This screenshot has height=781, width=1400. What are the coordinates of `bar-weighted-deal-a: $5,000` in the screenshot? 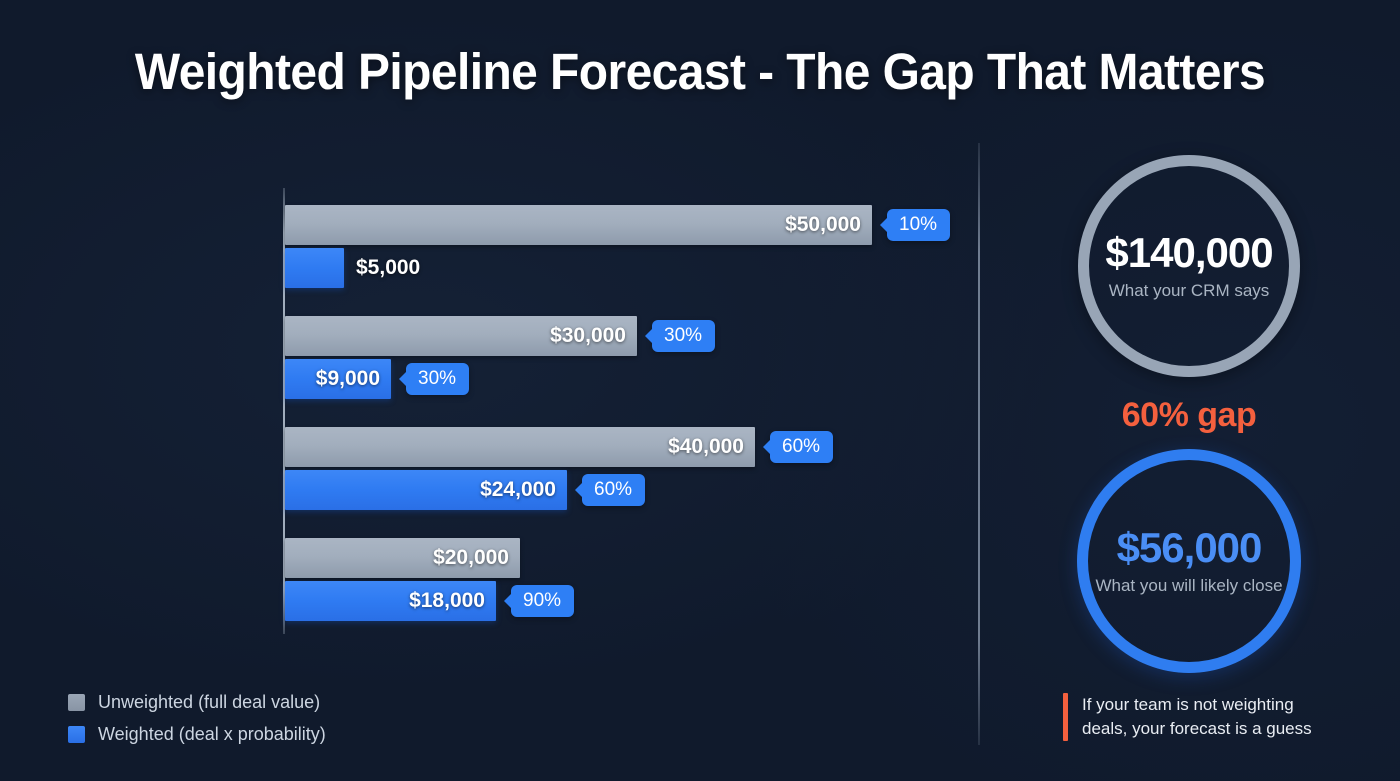 It's located at (352, 268).